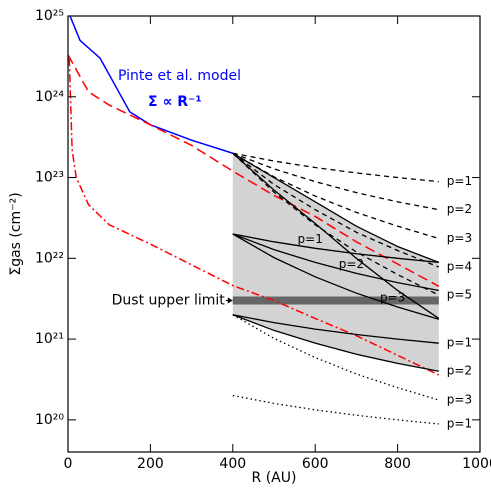 This screenshot has height=491, width=491. I want to click on dust-limit-arrowhead, so click(230, 300).